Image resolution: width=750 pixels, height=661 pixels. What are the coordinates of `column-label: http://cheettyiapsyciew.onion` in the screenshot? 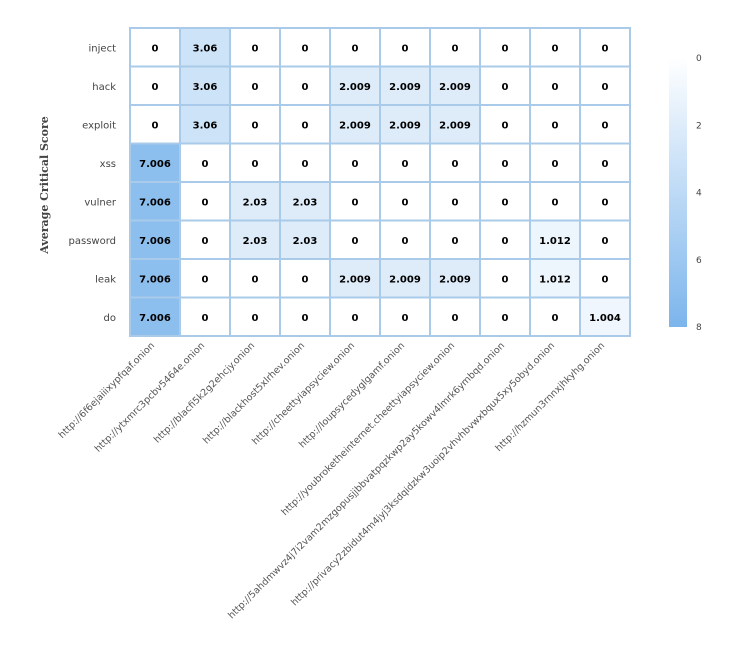 It's located at (303, 393).